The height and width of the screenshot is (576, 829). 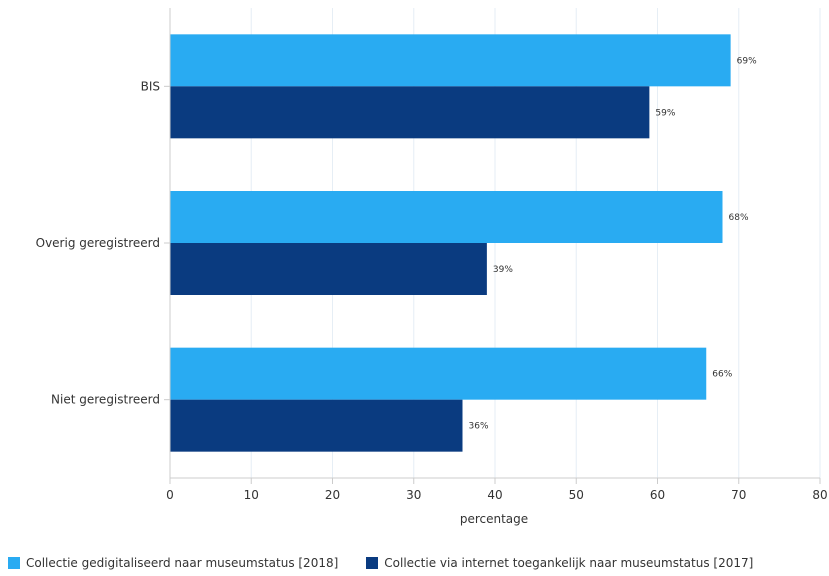 I want to click on x-tick-label-4: 40, so click(x=494, y=495).